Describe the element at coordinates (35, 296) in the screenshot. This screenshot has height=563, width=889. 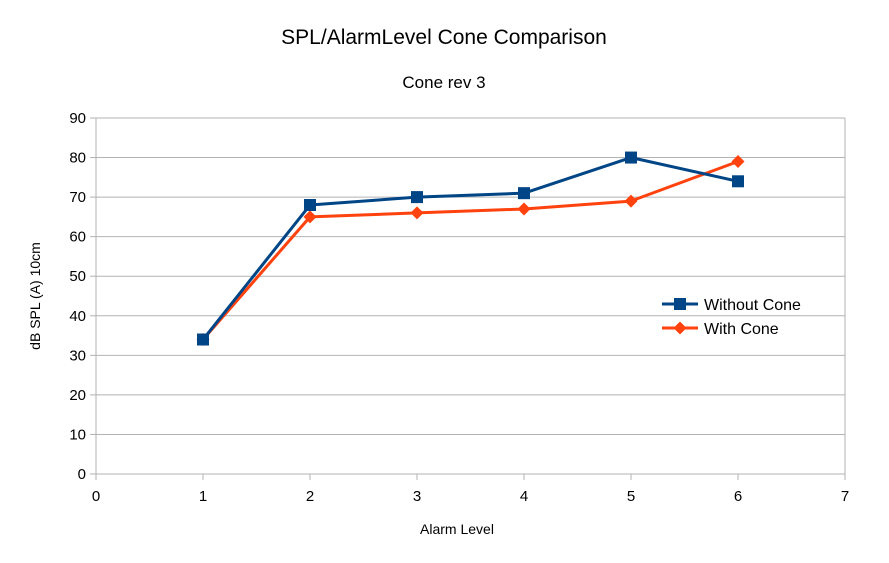
I see `y-axis-label: dB SPL (A) 10cm` at that location.